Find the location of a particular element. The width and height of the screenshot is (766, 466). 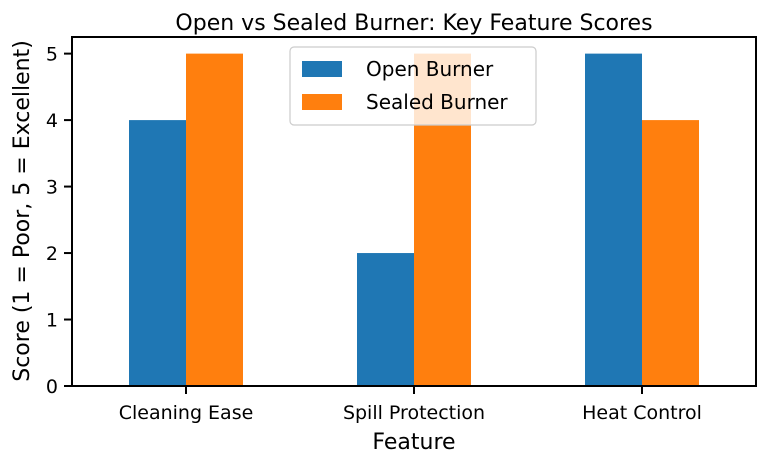

bar-open-burner-spill-protection is located at coordinates (385, 319).